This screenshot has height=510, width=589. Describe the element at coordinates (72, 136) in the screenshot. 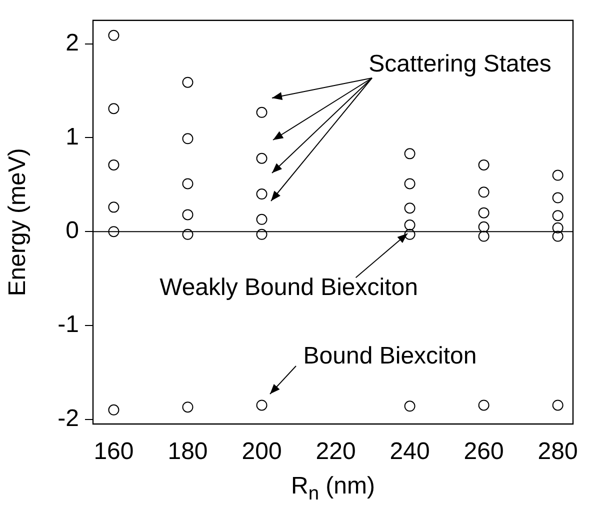

I see `y-tick-label: 1` at that location.